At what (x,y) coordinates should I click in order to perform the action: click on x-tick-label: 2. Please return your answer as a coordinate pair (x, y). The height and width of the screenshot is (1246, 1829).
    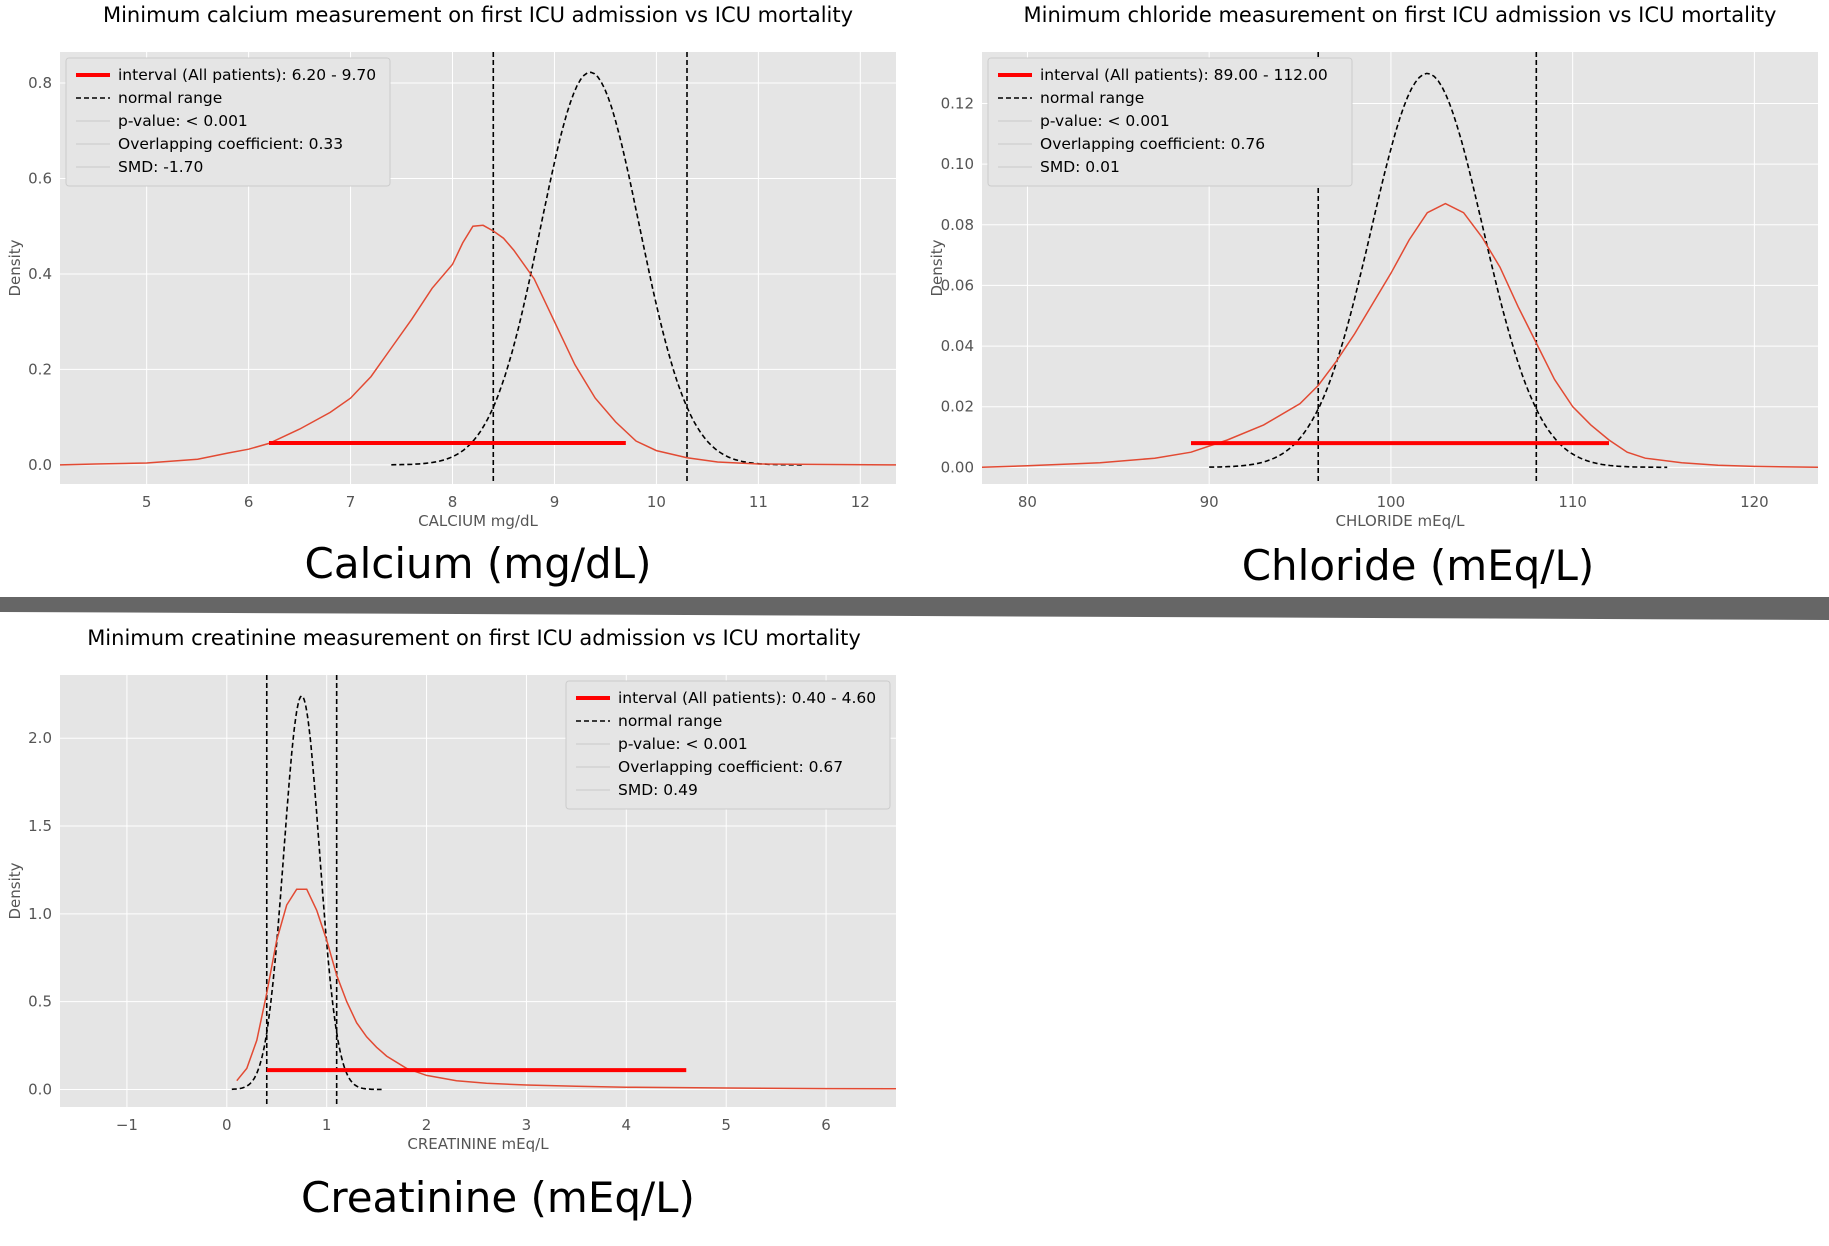
    Looking at the image, I should click on (427, 1125).